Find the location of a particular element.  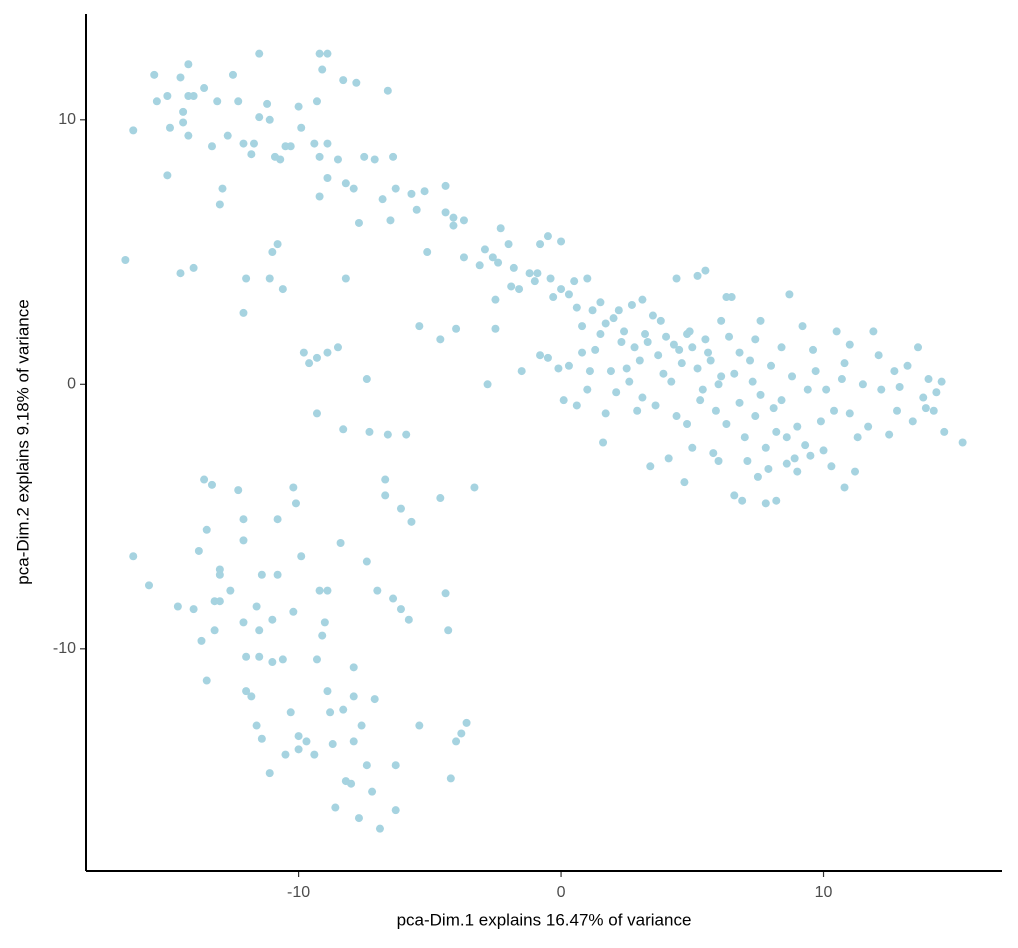

y-tick-label: 0 is located at coordinates (71, 384).